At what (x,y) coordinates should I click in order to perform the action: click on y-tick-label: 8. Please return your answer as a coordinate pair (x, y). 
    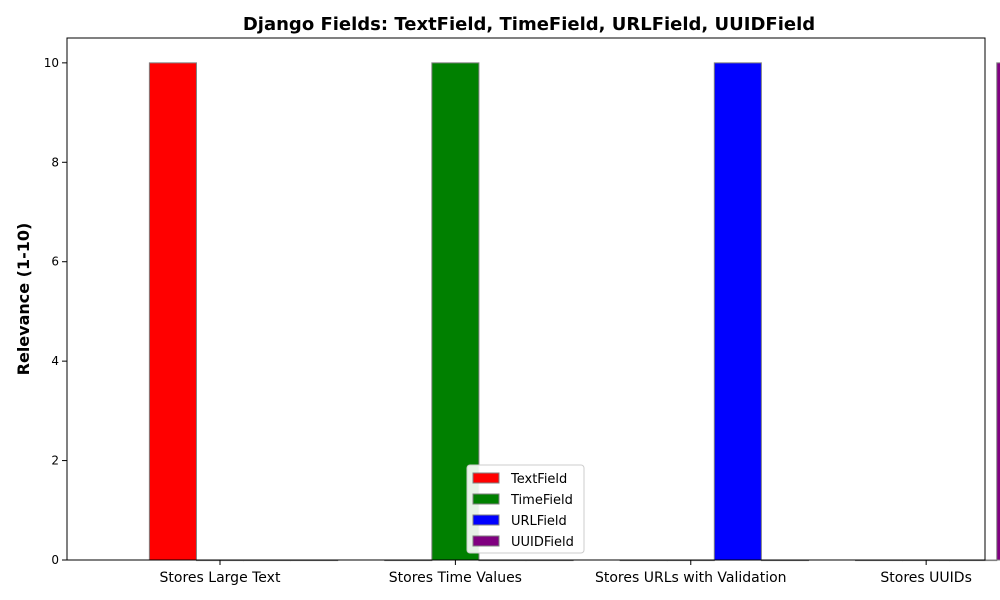
    Looking at the image, I should click on (55, 162).